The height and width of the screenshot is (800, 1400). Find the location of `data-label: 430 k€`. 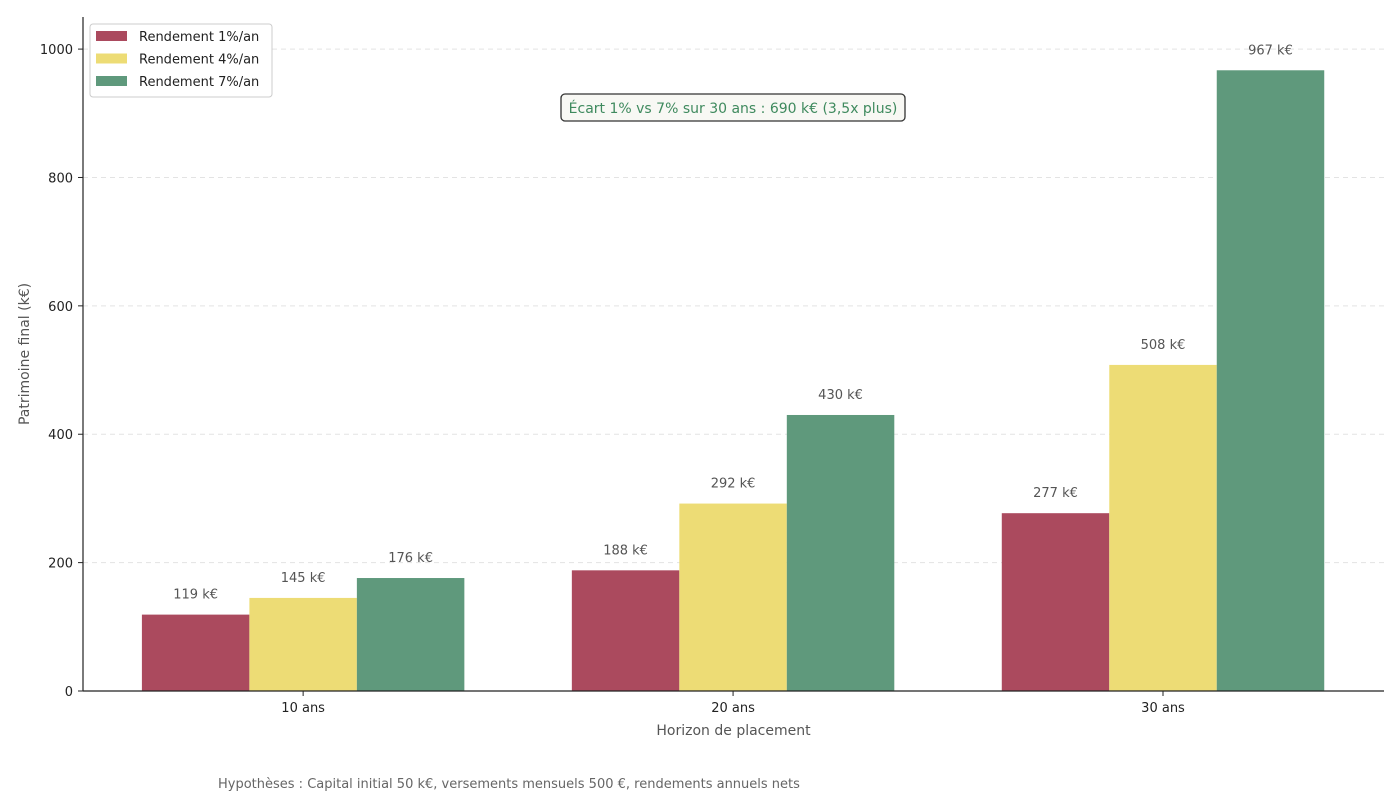

data-label: 430 k€ is located at coordinates (840, 395).